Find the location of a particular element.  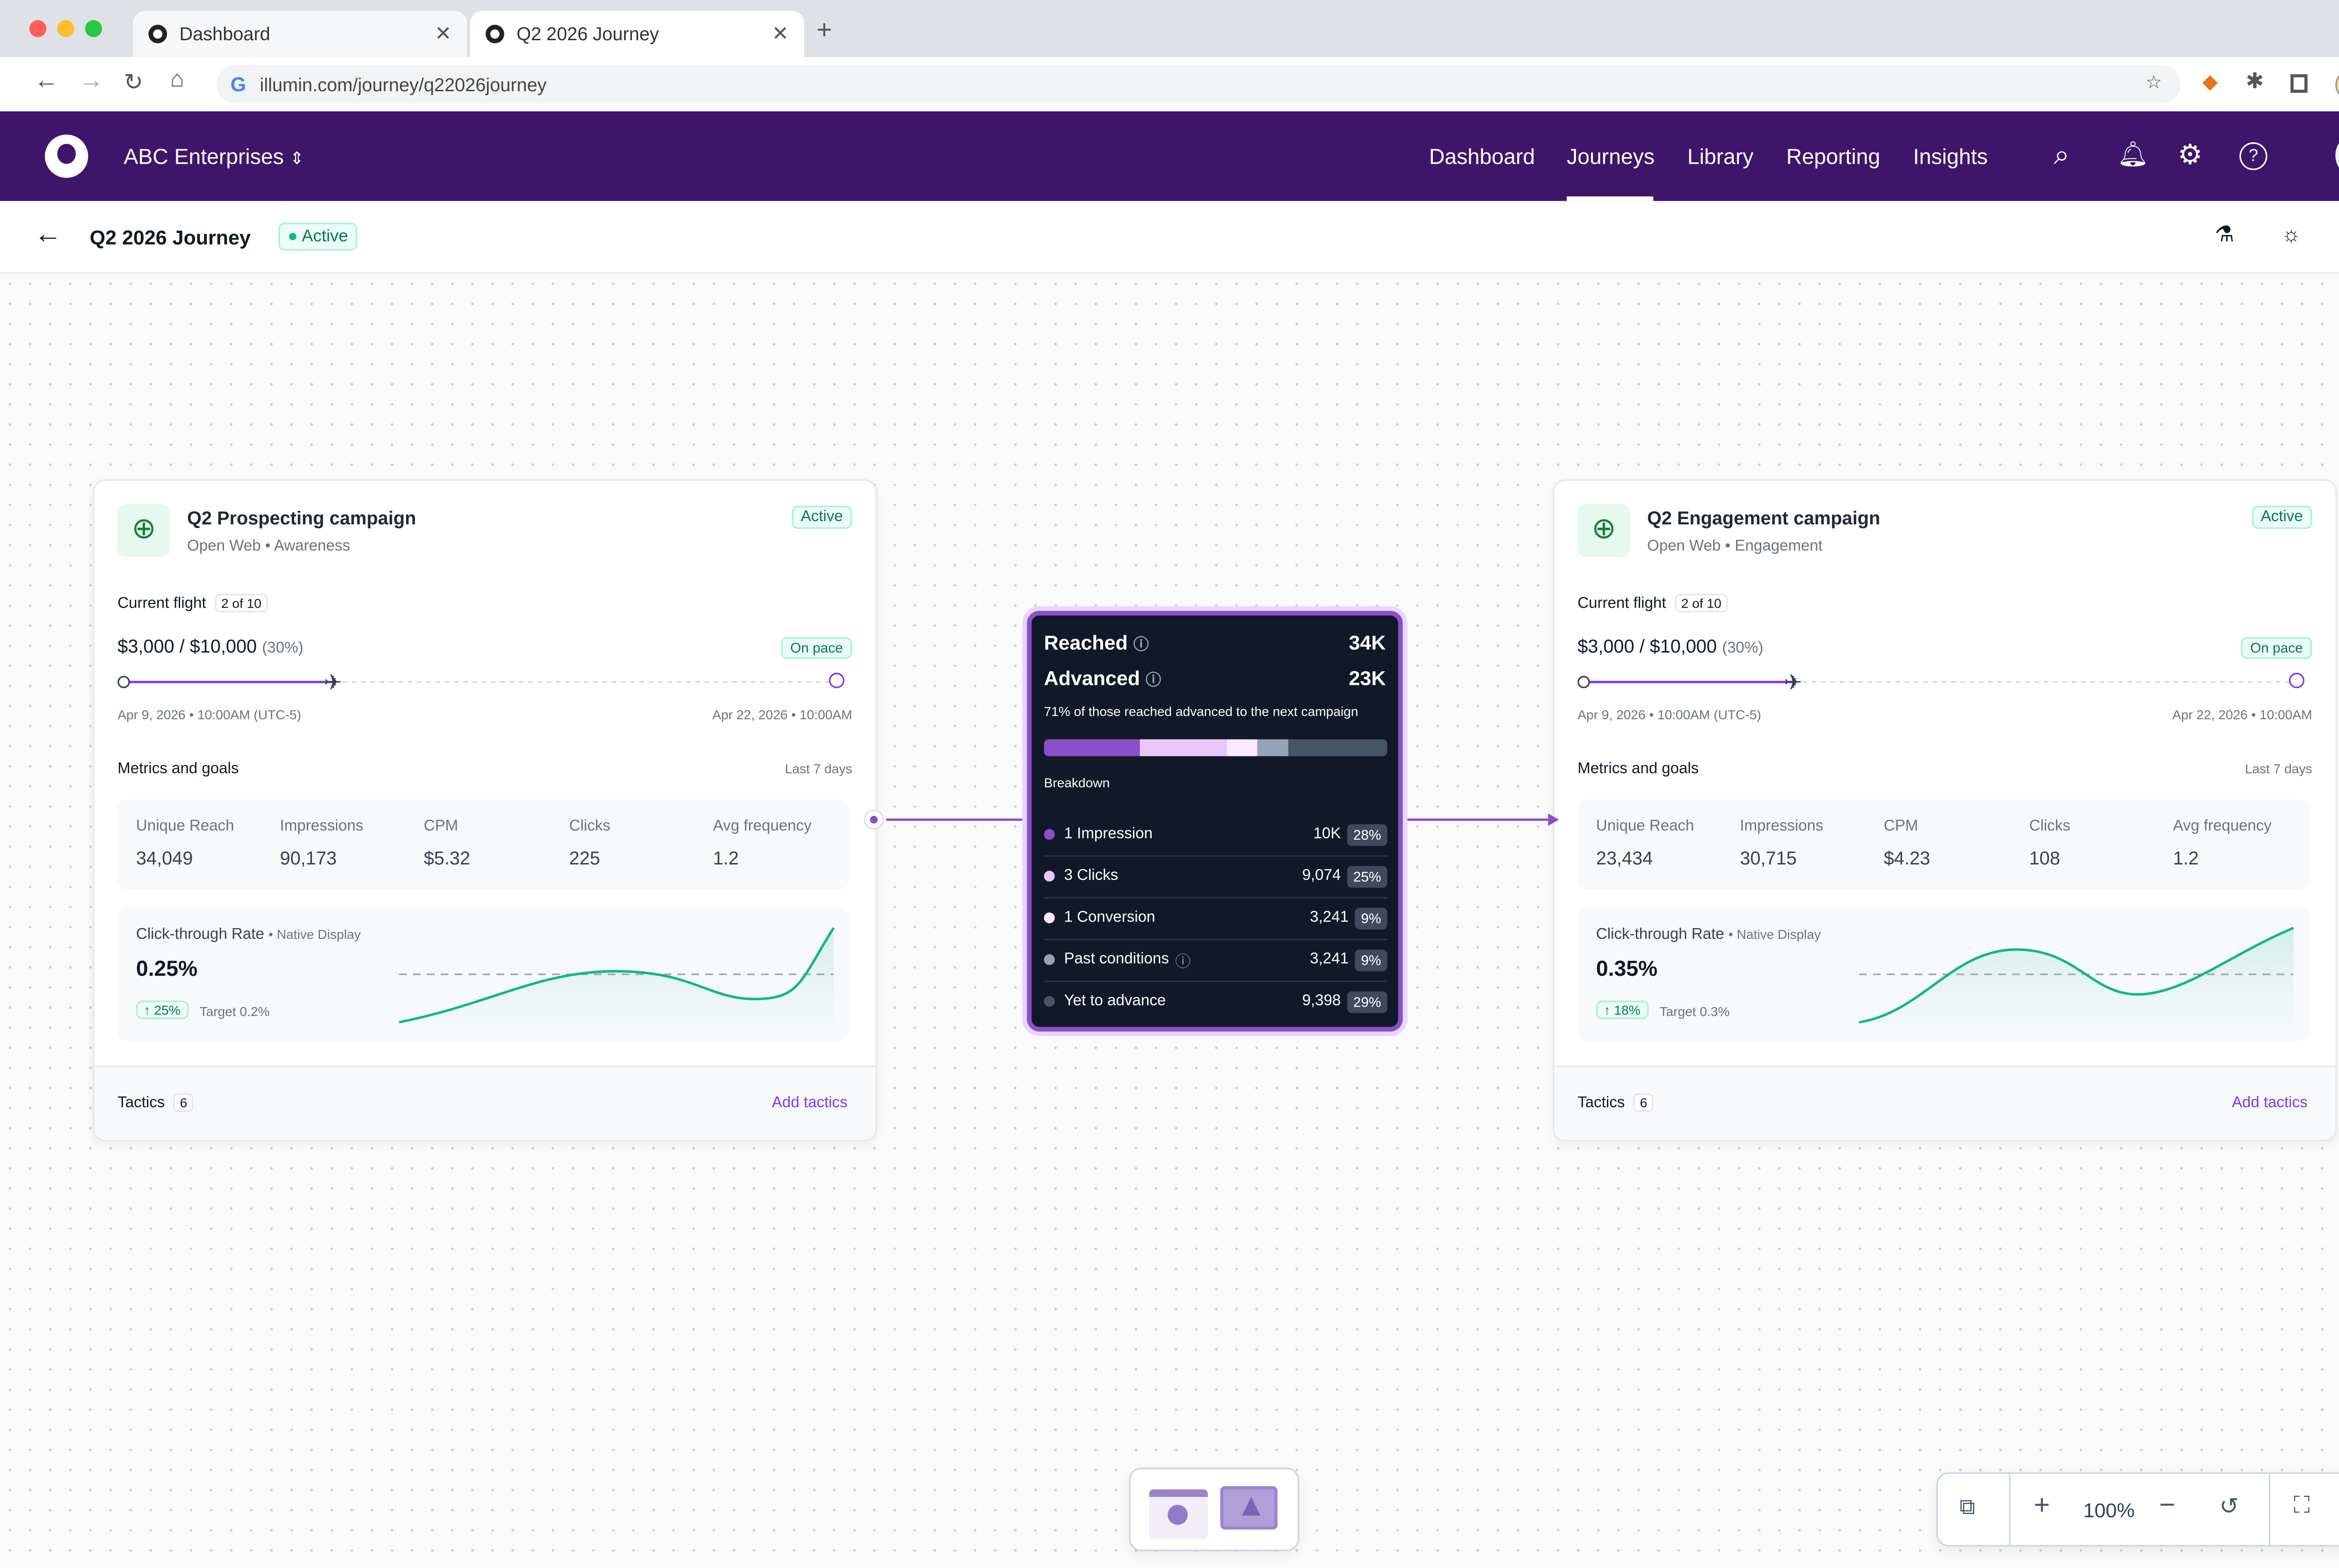

user-avatar: LW is located at coordinates (2337, 156).